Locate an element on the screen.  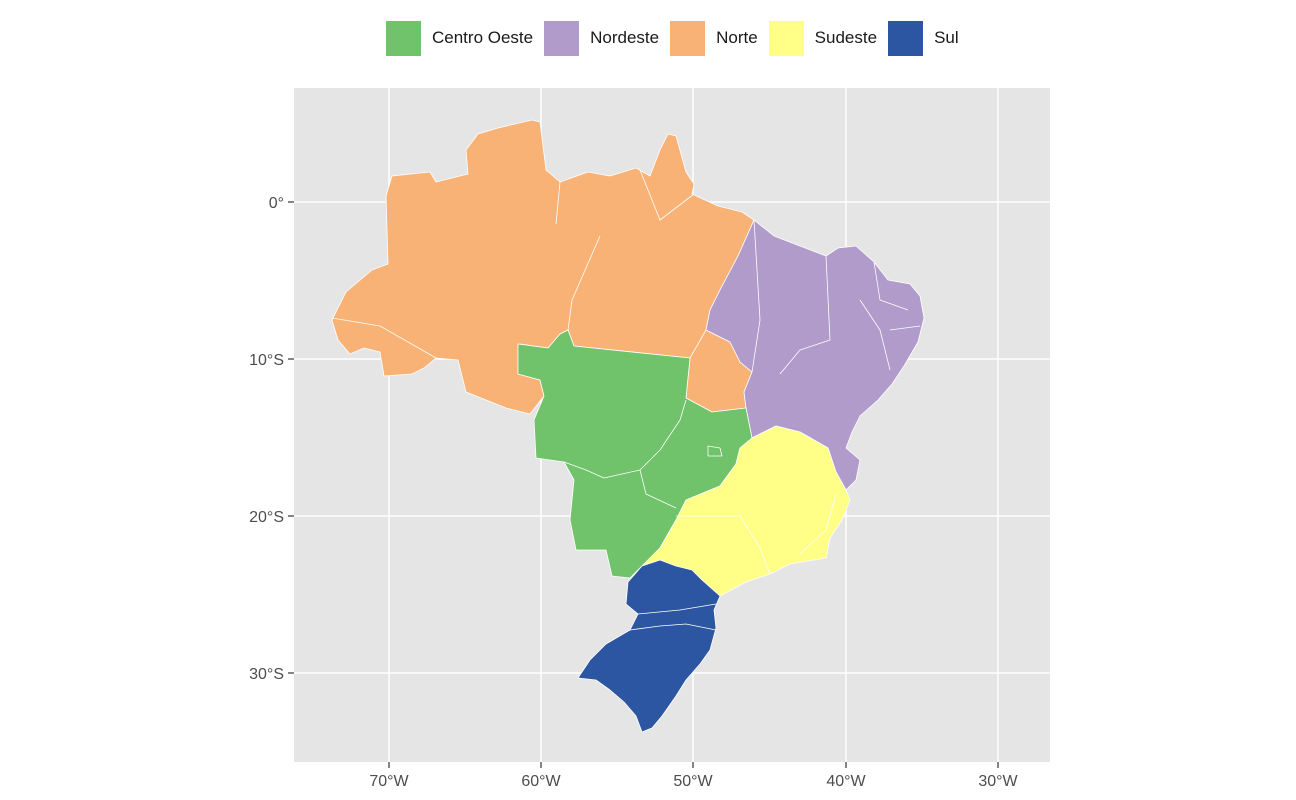
region-nordeste is located at coordinates (815, 355).